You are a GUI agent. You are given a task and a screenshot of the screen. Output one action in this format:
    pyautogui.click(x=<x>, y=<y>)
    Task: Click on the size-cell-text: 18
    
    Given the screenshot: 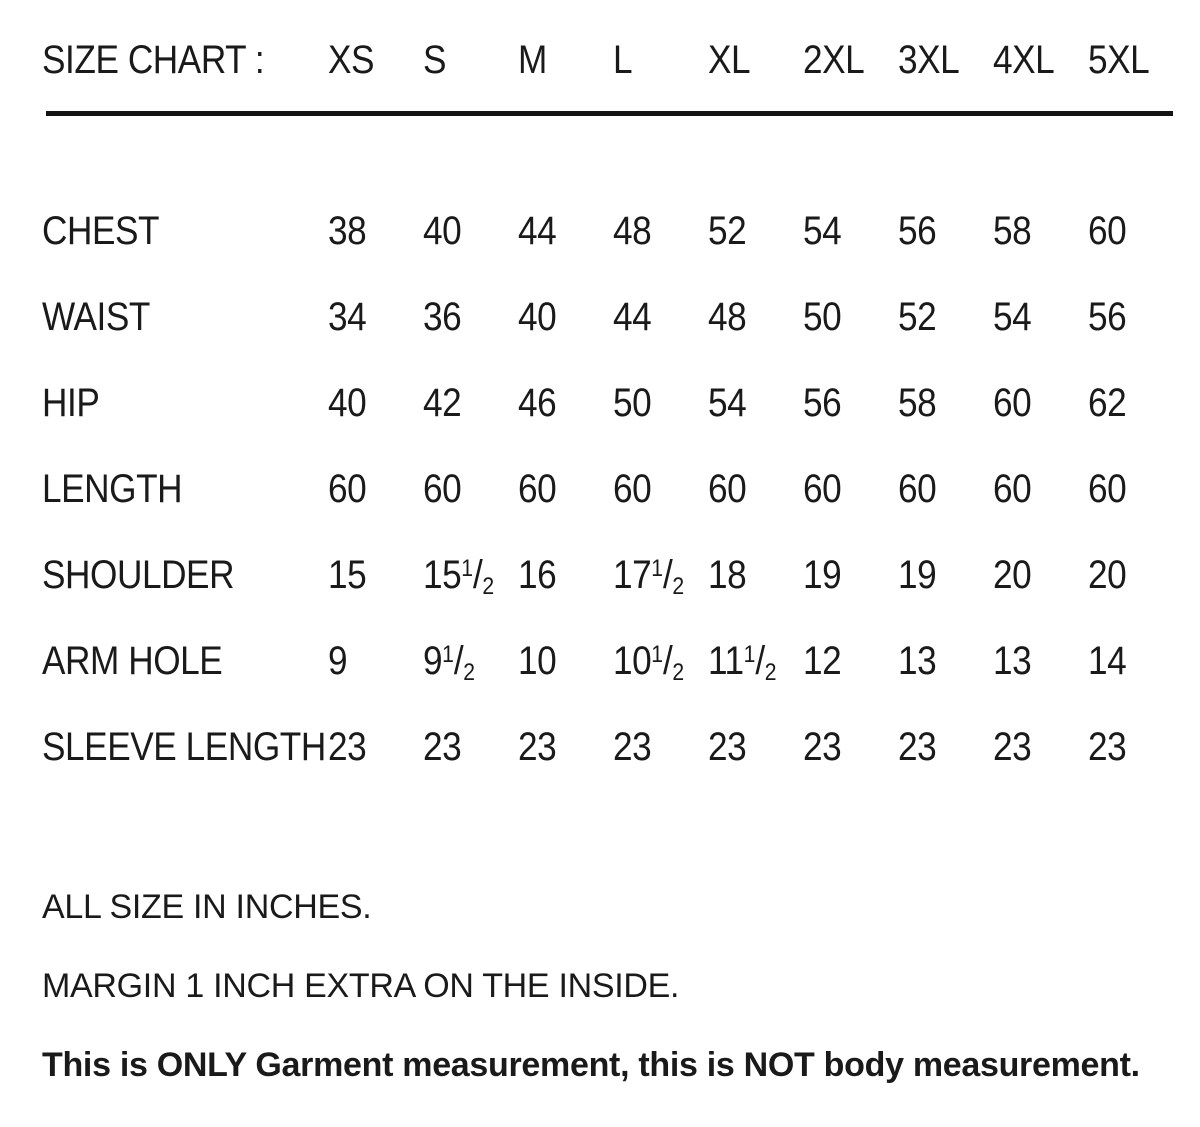 What is the action you would take?
    pyautogui.click(x=727, y=574)
    